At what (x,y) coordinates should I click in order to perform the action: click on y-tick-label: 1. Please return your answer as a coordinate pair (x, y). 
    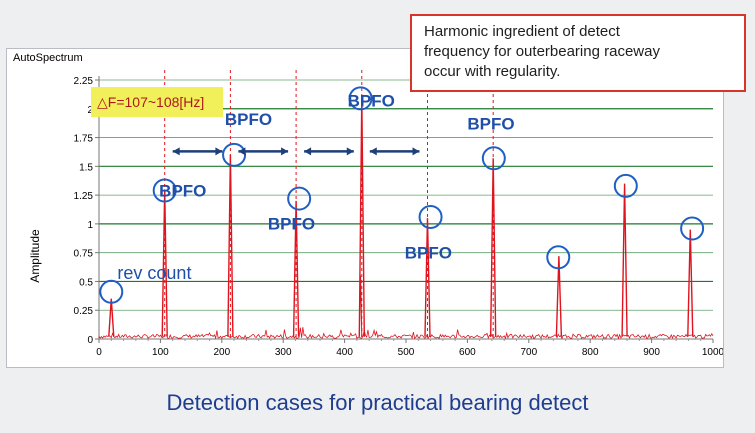
    Looking at the image, I should click on (90, 225).